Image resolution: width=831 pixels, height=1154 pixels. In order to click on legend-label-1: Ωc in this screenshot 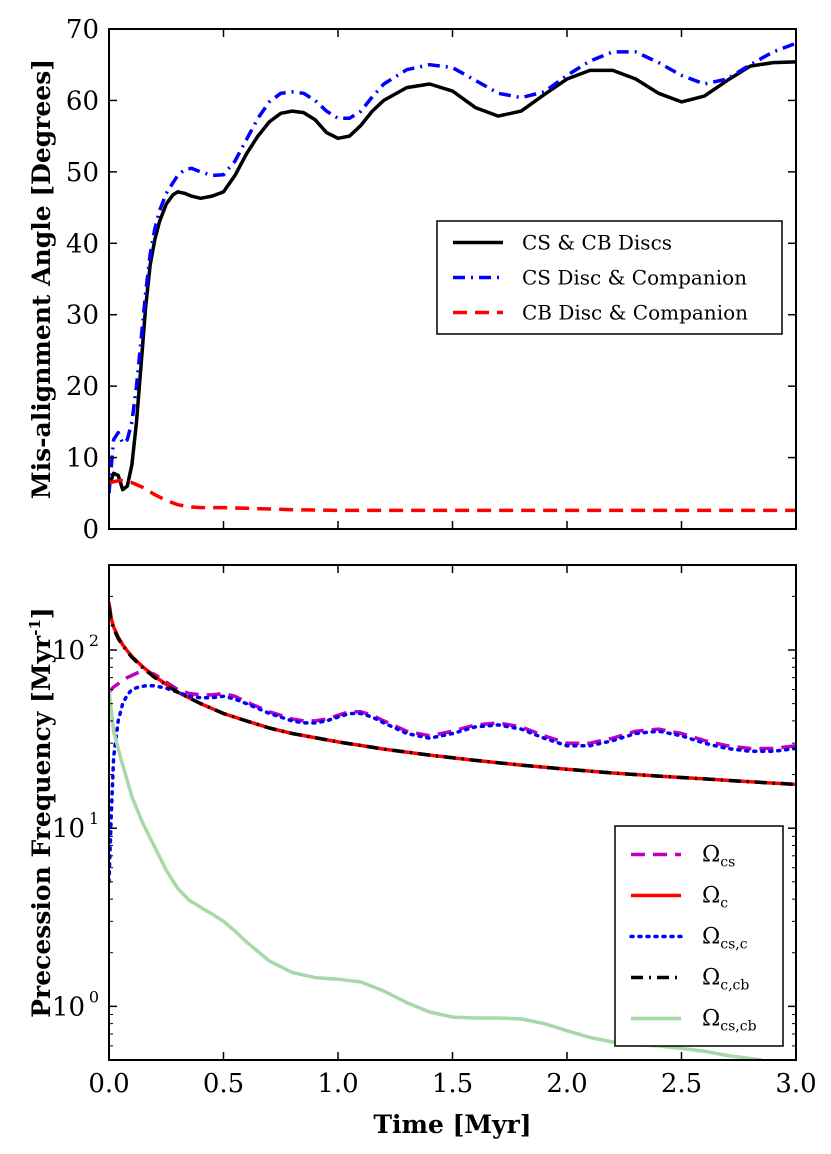, I will do `click(715, 898)`.